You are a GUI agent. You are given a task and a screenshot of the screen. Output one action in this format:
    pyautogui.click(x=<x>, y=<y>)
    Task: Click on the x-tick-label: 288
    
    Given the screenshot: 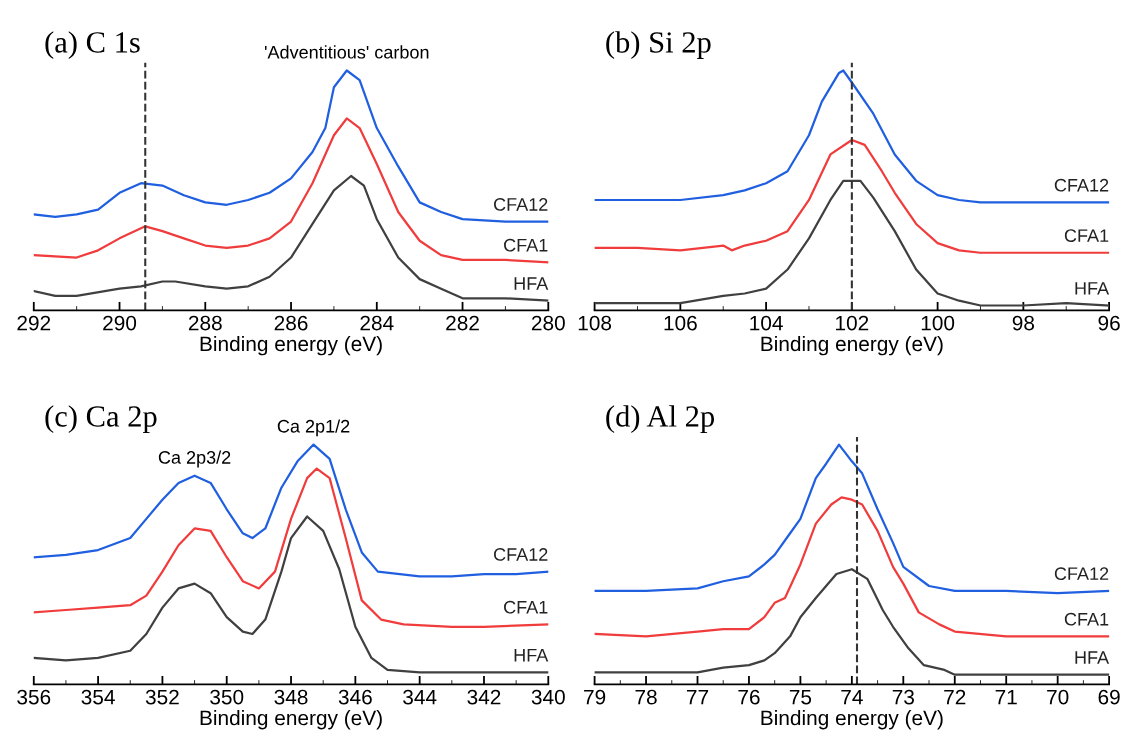 What is the action you would take?
    pyautogui.click(x=205, y=323)
    